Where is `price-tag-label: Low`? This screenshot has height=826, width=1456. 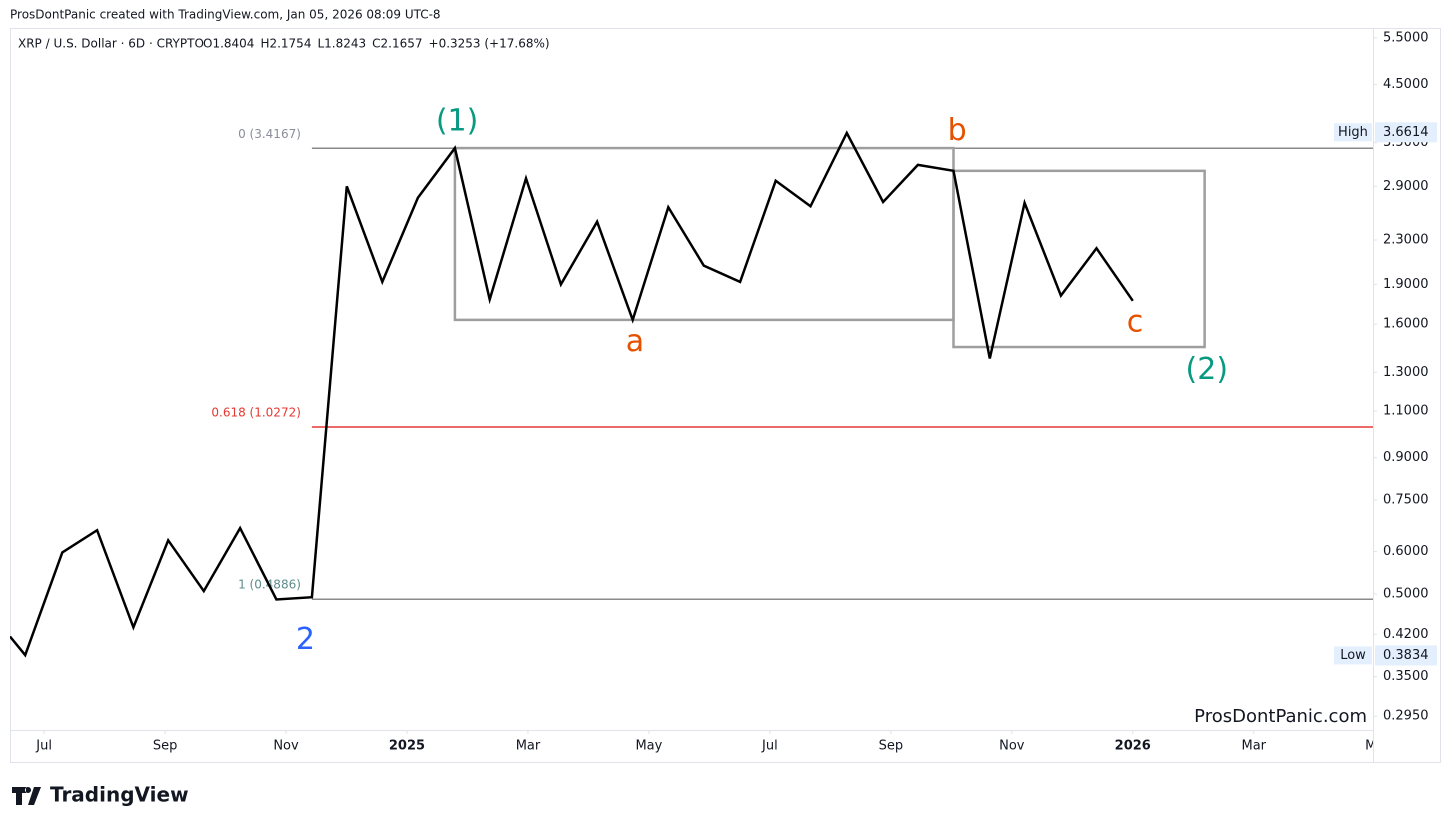
price-tag-label: Low is located at coordinates (1353, 655).